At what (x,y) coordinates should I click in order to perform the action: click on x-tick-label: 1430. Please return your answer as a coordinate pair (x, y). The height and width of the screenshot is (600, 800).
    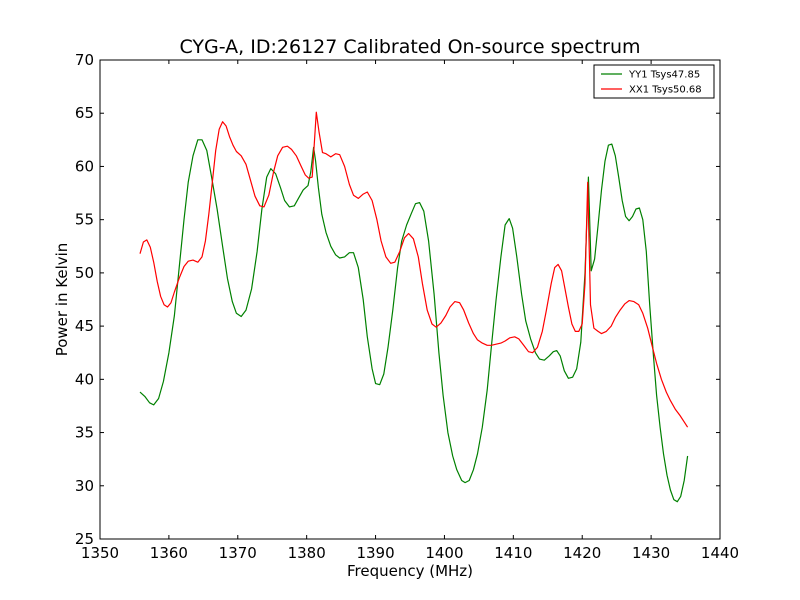
    Looking at the image, I should click on (651, 553).